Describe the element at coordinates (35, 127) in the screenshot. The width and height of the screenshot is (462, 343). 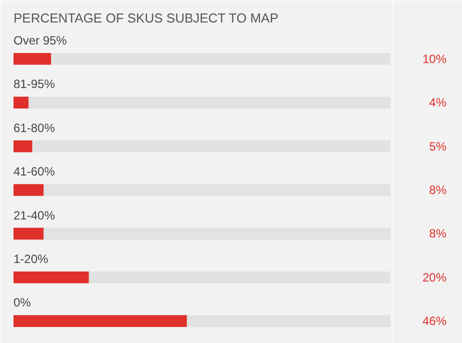
I see `y-tick-label: 61-80%` at that location.